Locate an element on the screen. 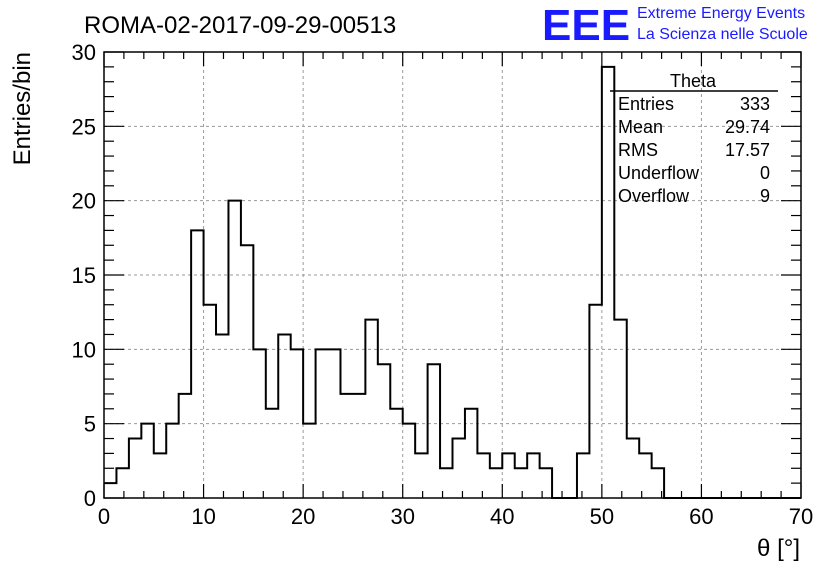  y-tick-label: 30 is located at coordinates (84, 52).